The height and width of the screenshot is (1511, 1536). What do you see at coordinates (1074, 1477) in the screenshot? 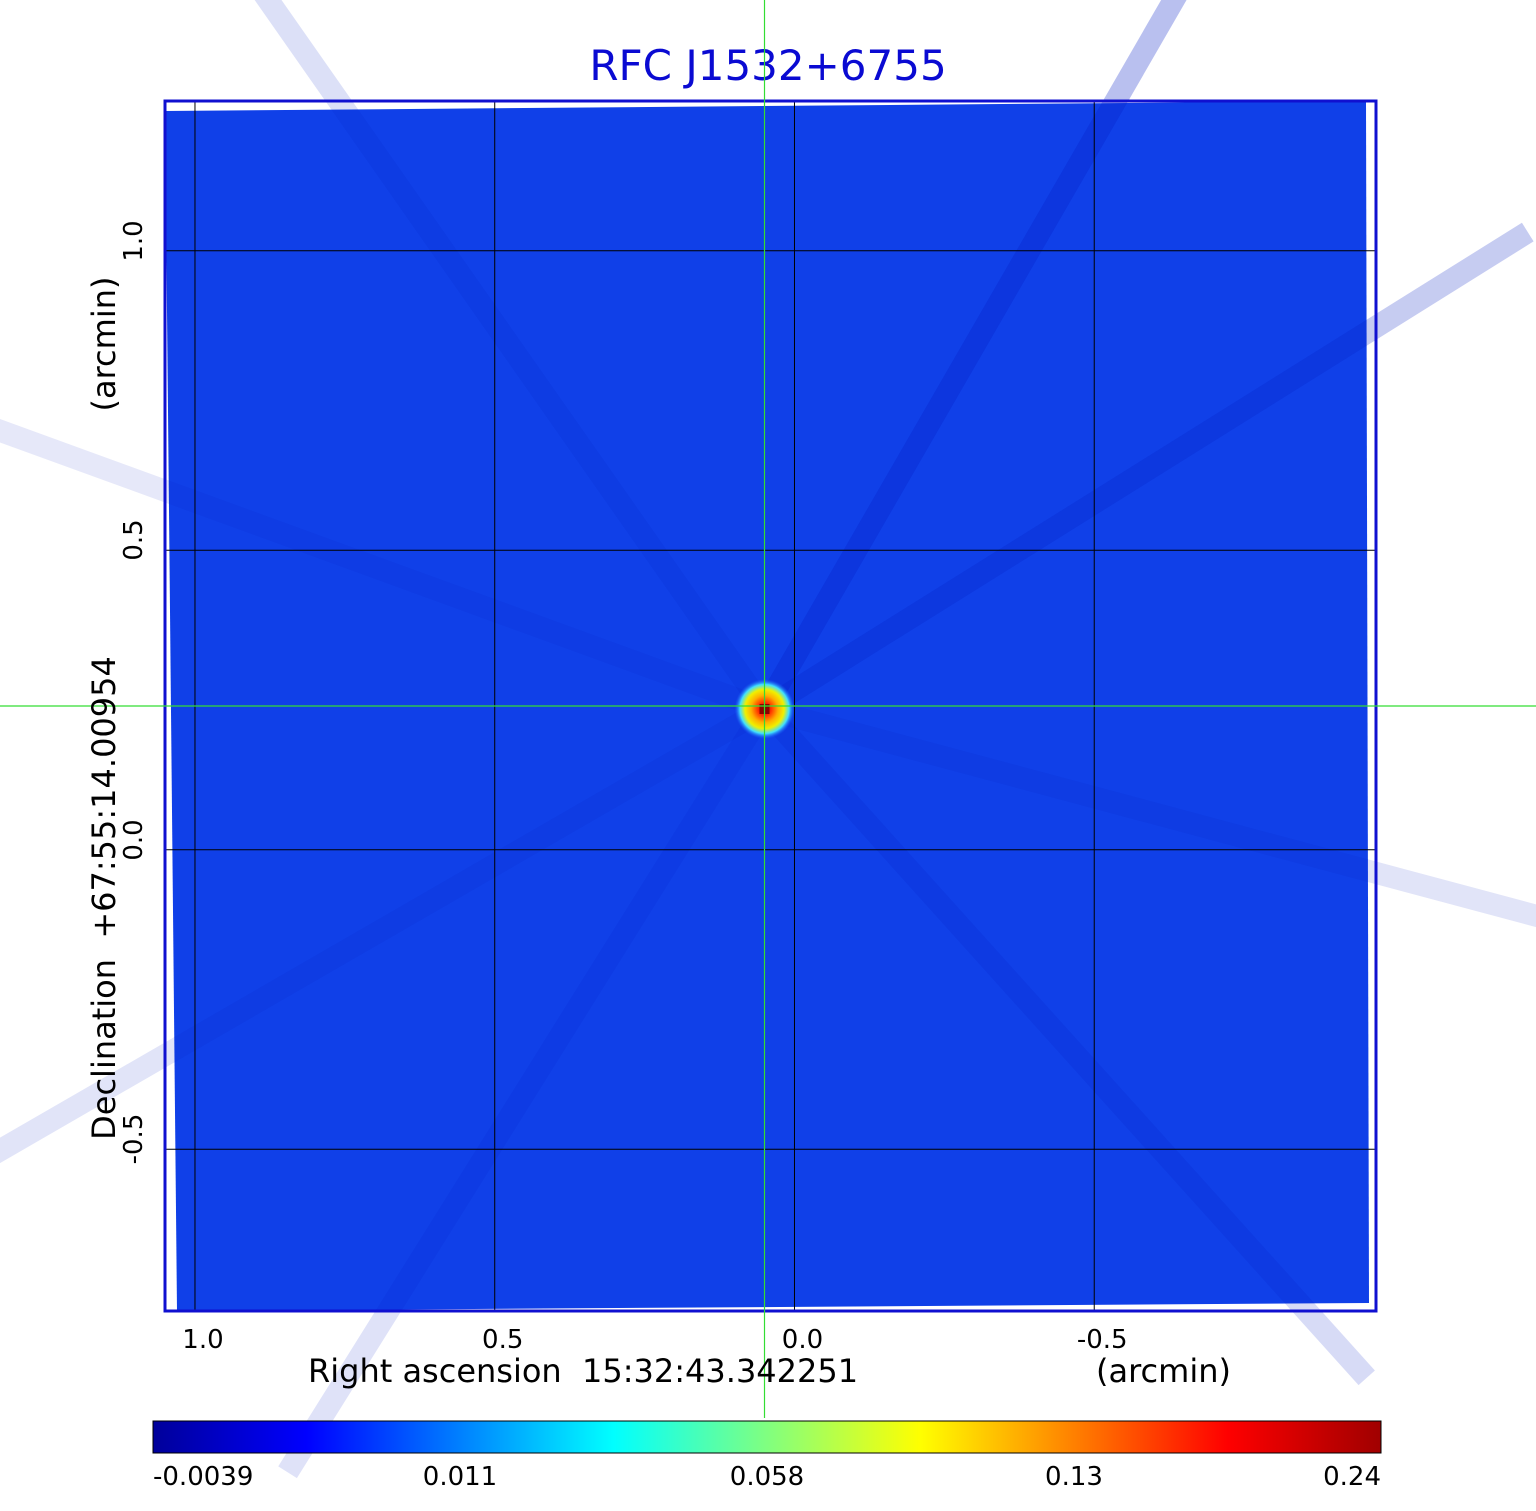
I see `colorbar-tick-label: 0.13` at bounding box center [1074, 1477].